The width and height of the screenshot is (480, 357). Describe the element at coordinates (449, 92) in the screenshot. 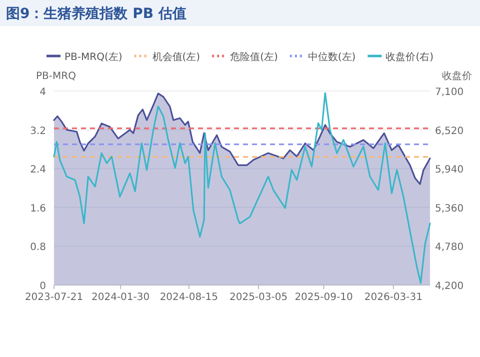

I see `y2-tick-label: 7,100` at that location.